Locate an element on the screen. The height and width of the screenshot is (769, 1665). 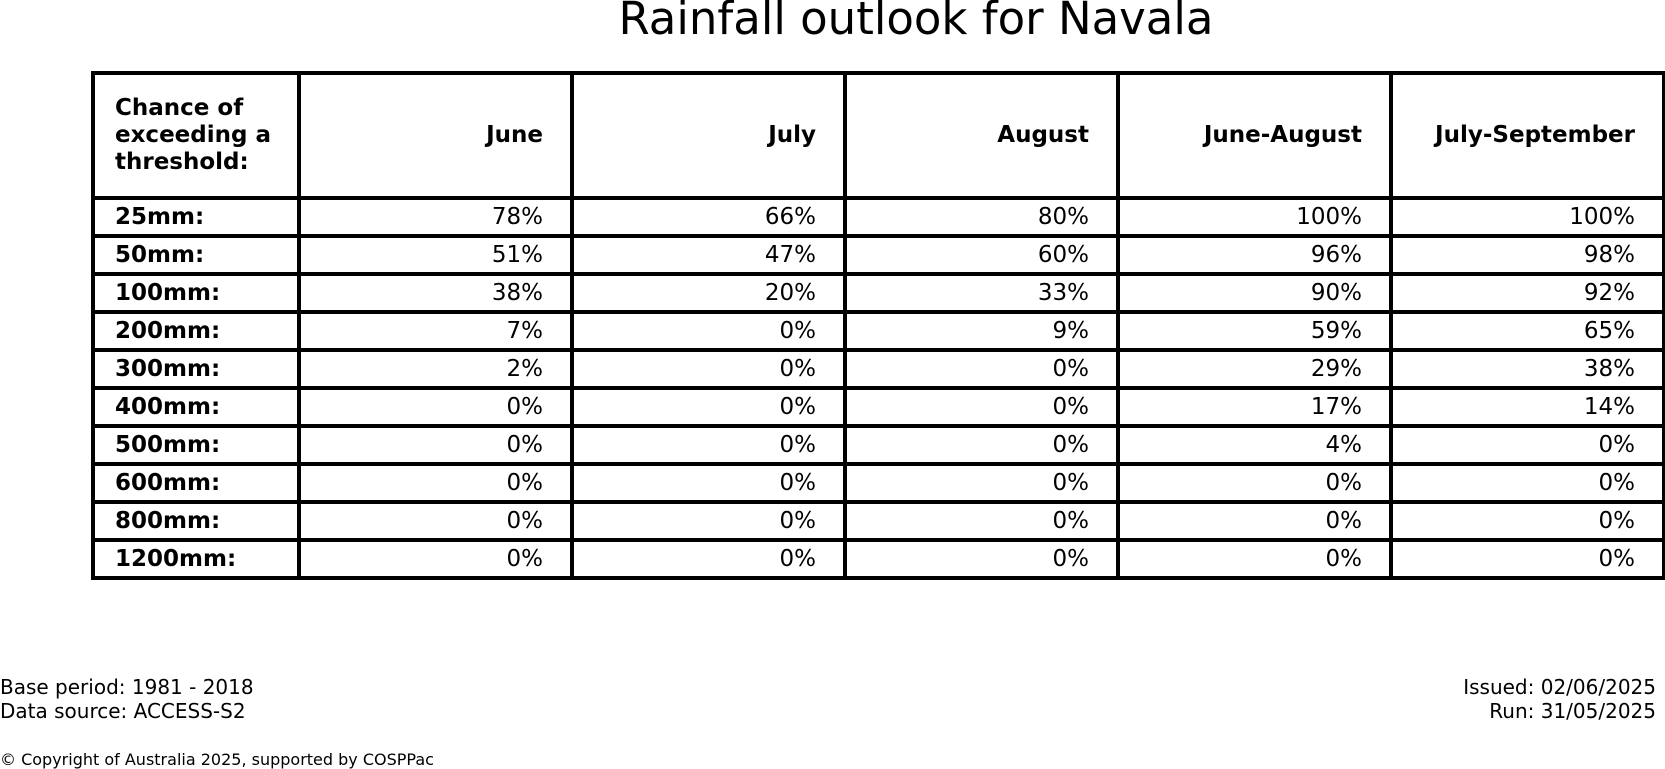
probability-cell: 47% is located at coordinates (708, 255).